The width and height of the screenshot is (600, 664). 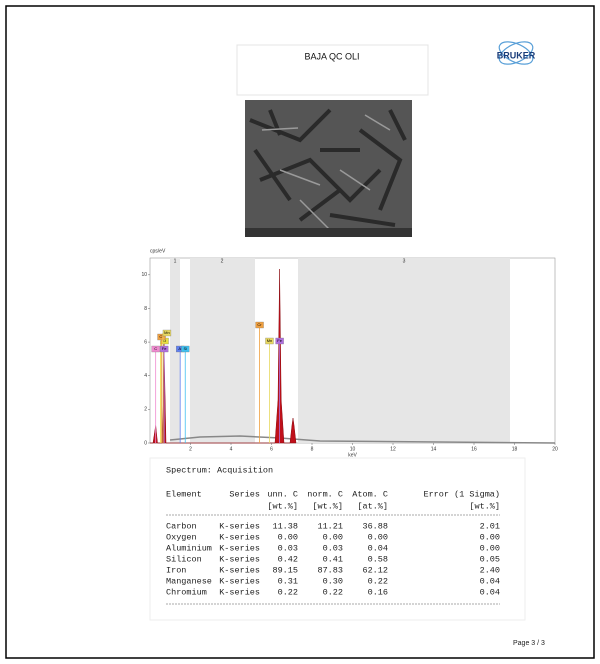 What do you see at coordinates (145, 342) in the screenshot?
I see `y-tick-label: 6` at bounding box center [145, 342].